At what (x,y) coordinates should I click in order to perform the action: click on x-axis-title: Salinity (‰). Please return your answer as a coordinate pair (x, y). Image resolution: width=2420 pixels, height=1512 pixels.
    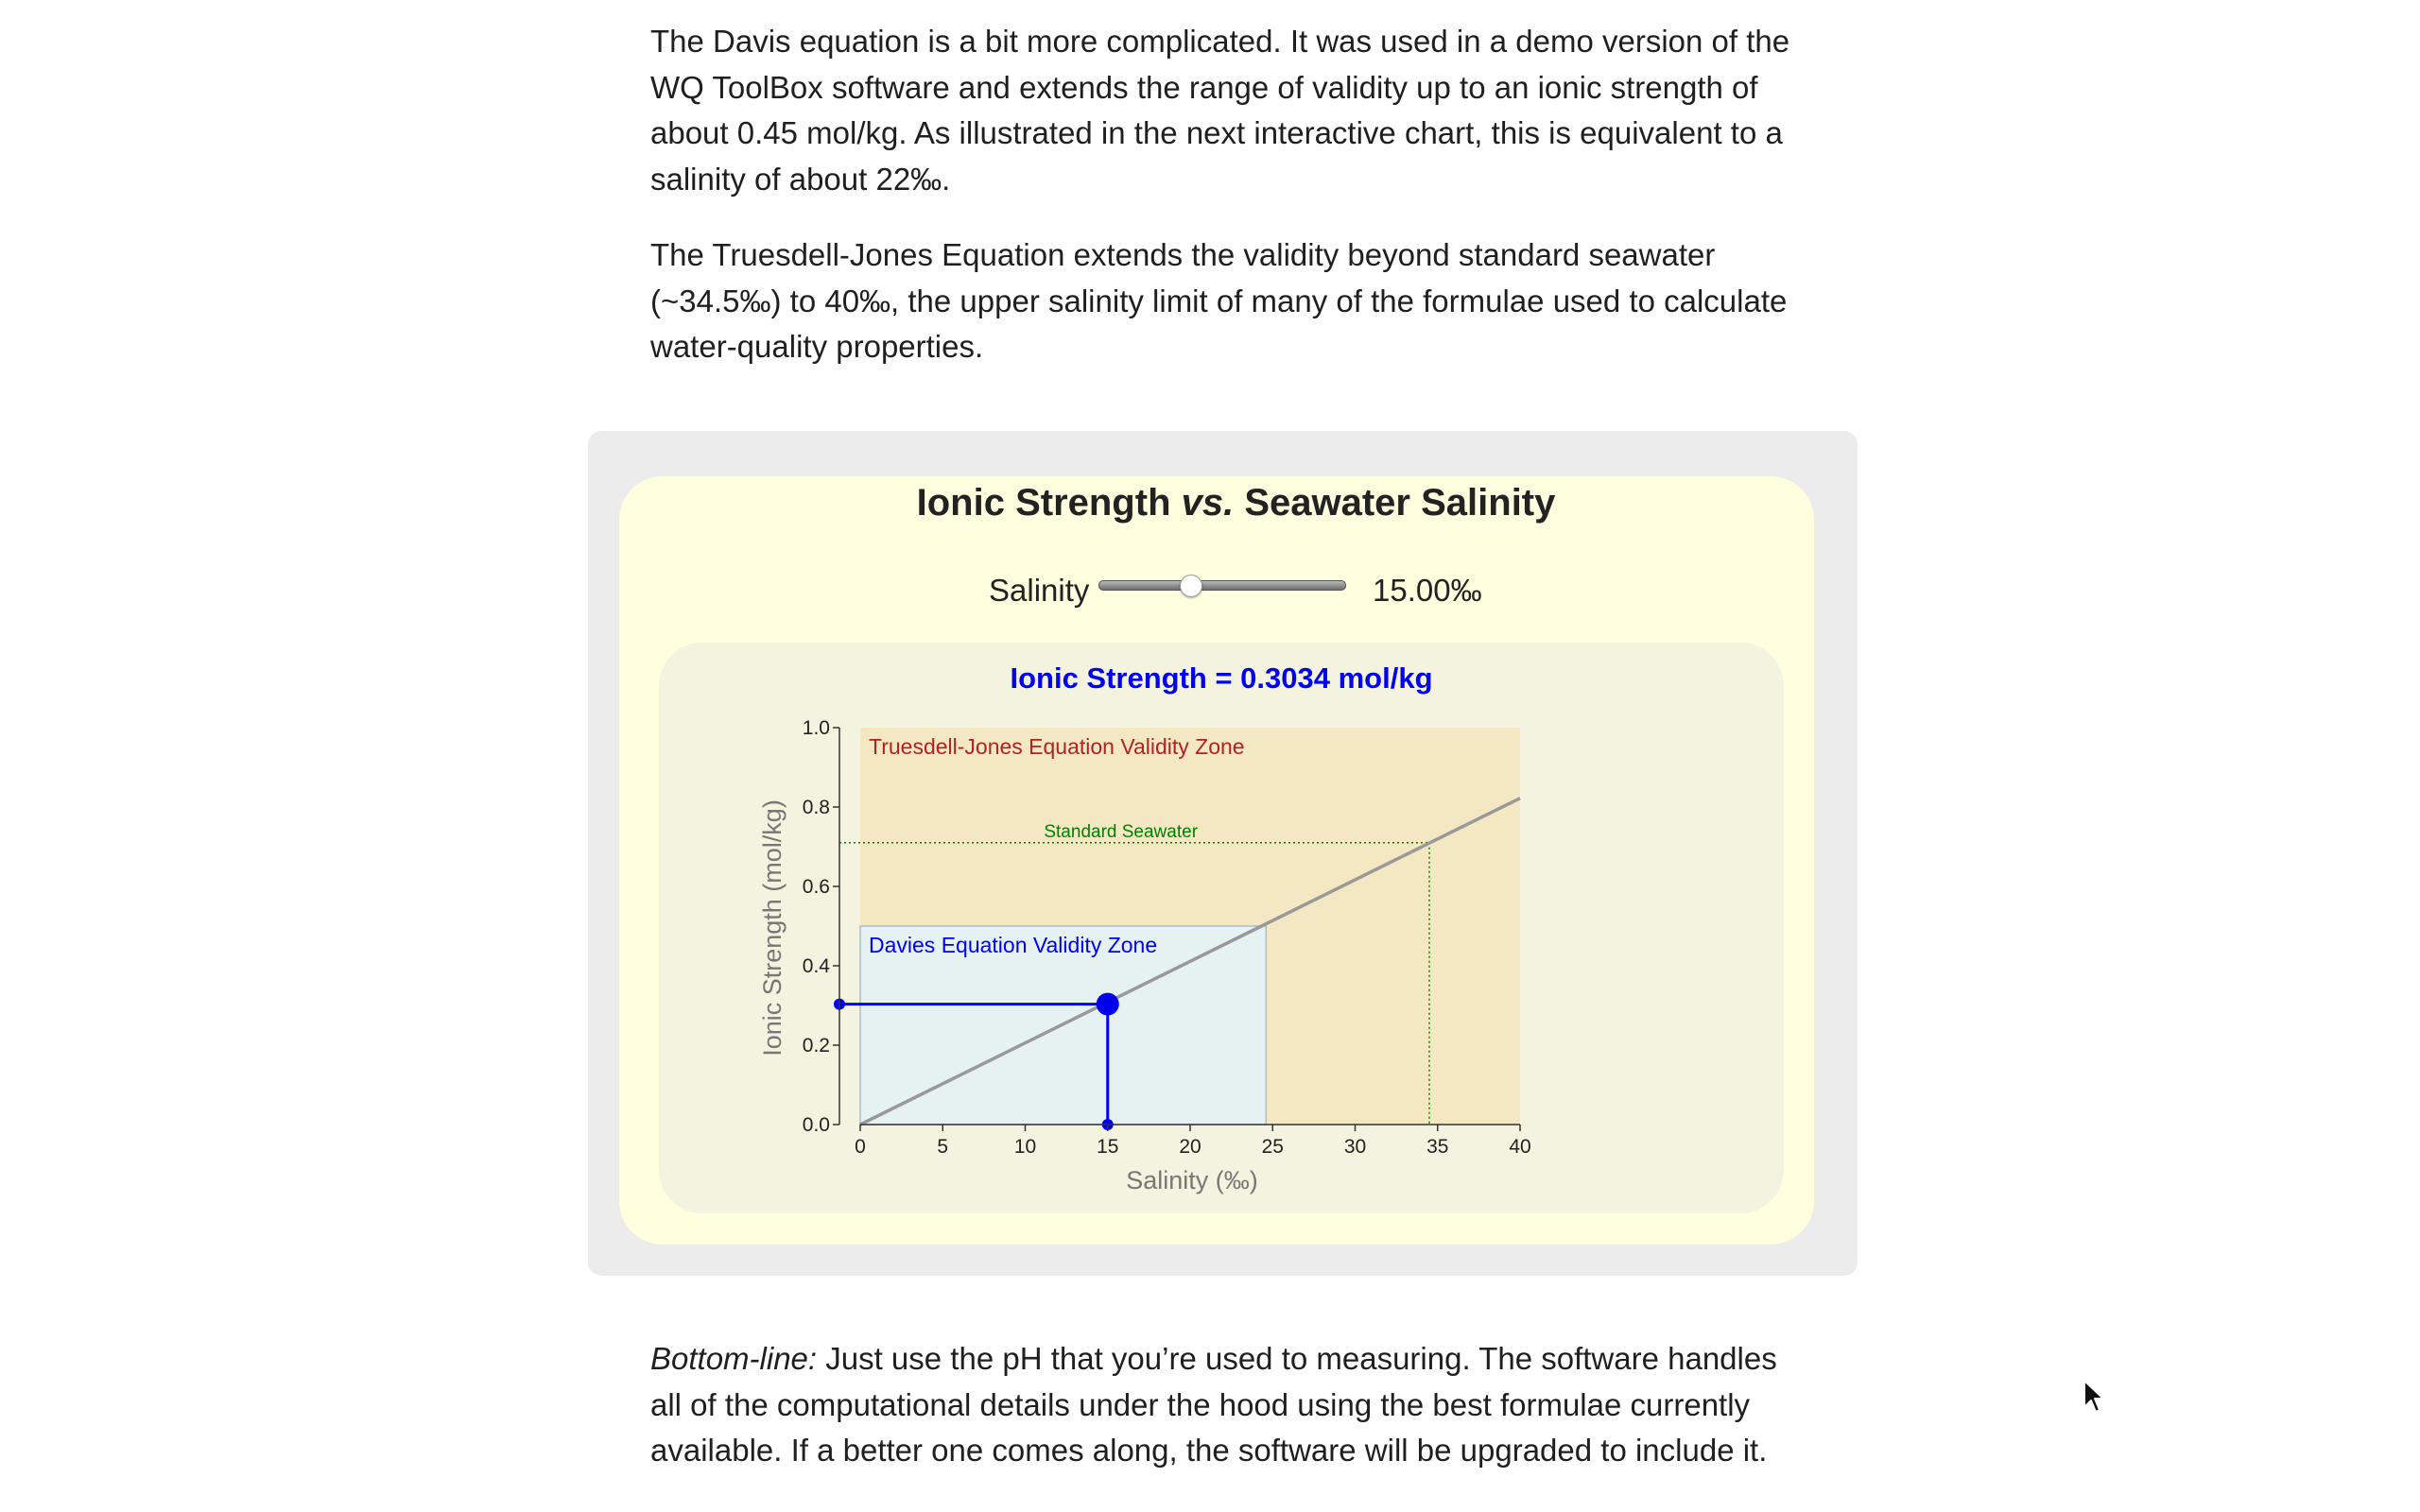
    Looking at the image, I should click on (1192, 1180).